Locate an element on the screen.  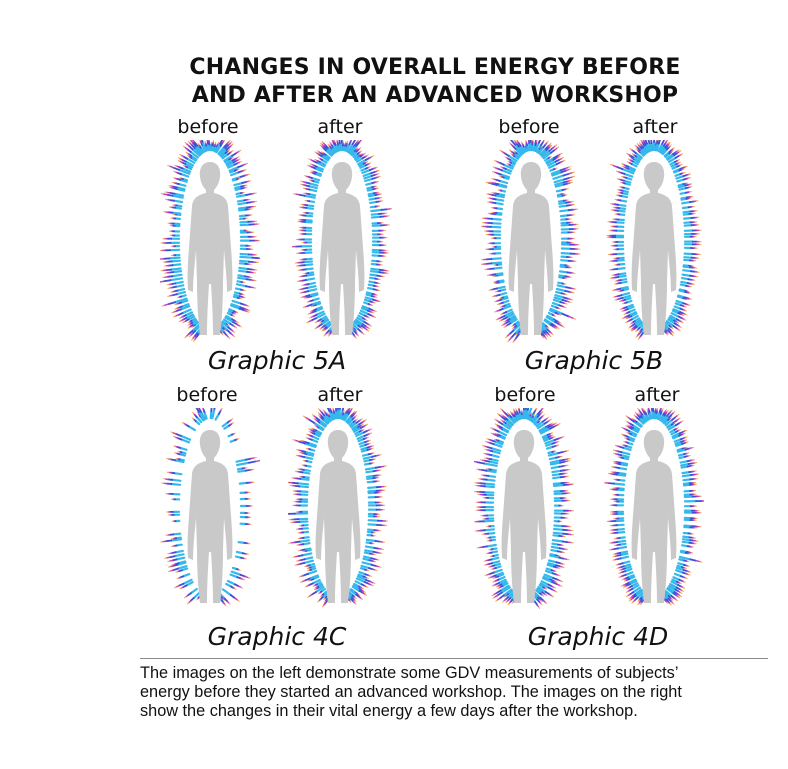
aura-figure-5a-before is located at coordinates (210, 242).